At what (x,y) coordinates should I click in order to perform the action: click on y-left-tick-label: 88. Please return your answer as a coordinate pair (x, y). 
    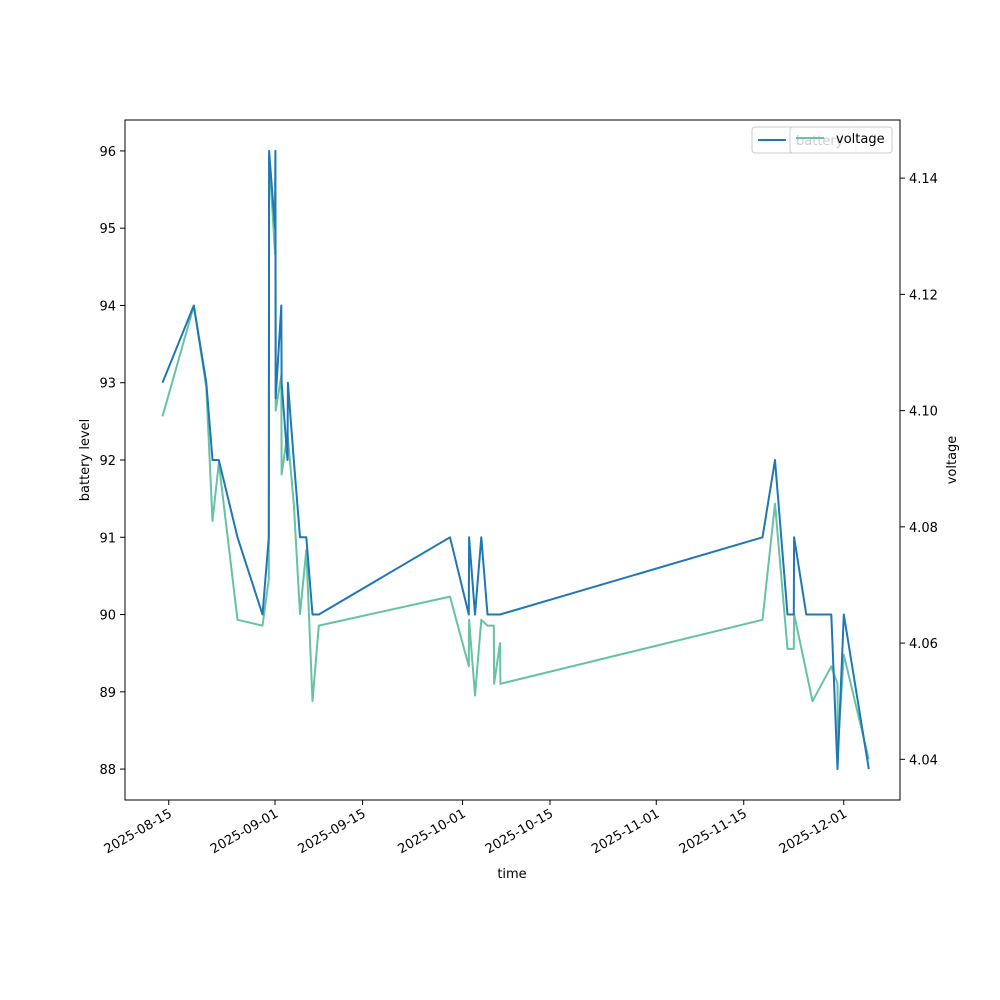
    Looking at the image, I should click on (107, 770).